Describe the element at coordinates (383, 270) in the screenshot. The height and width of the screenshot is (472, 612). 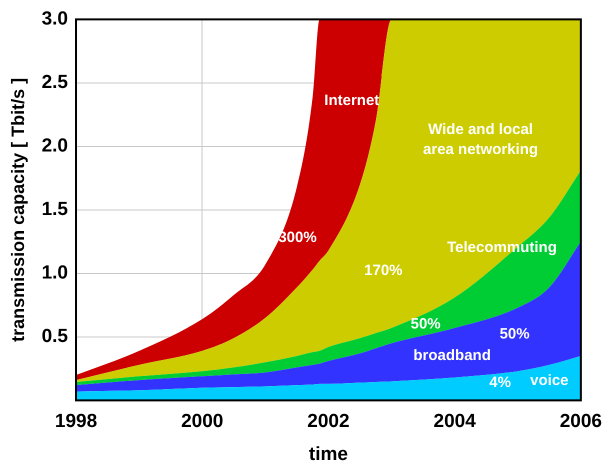
I see `annotation: 170%` at that location.